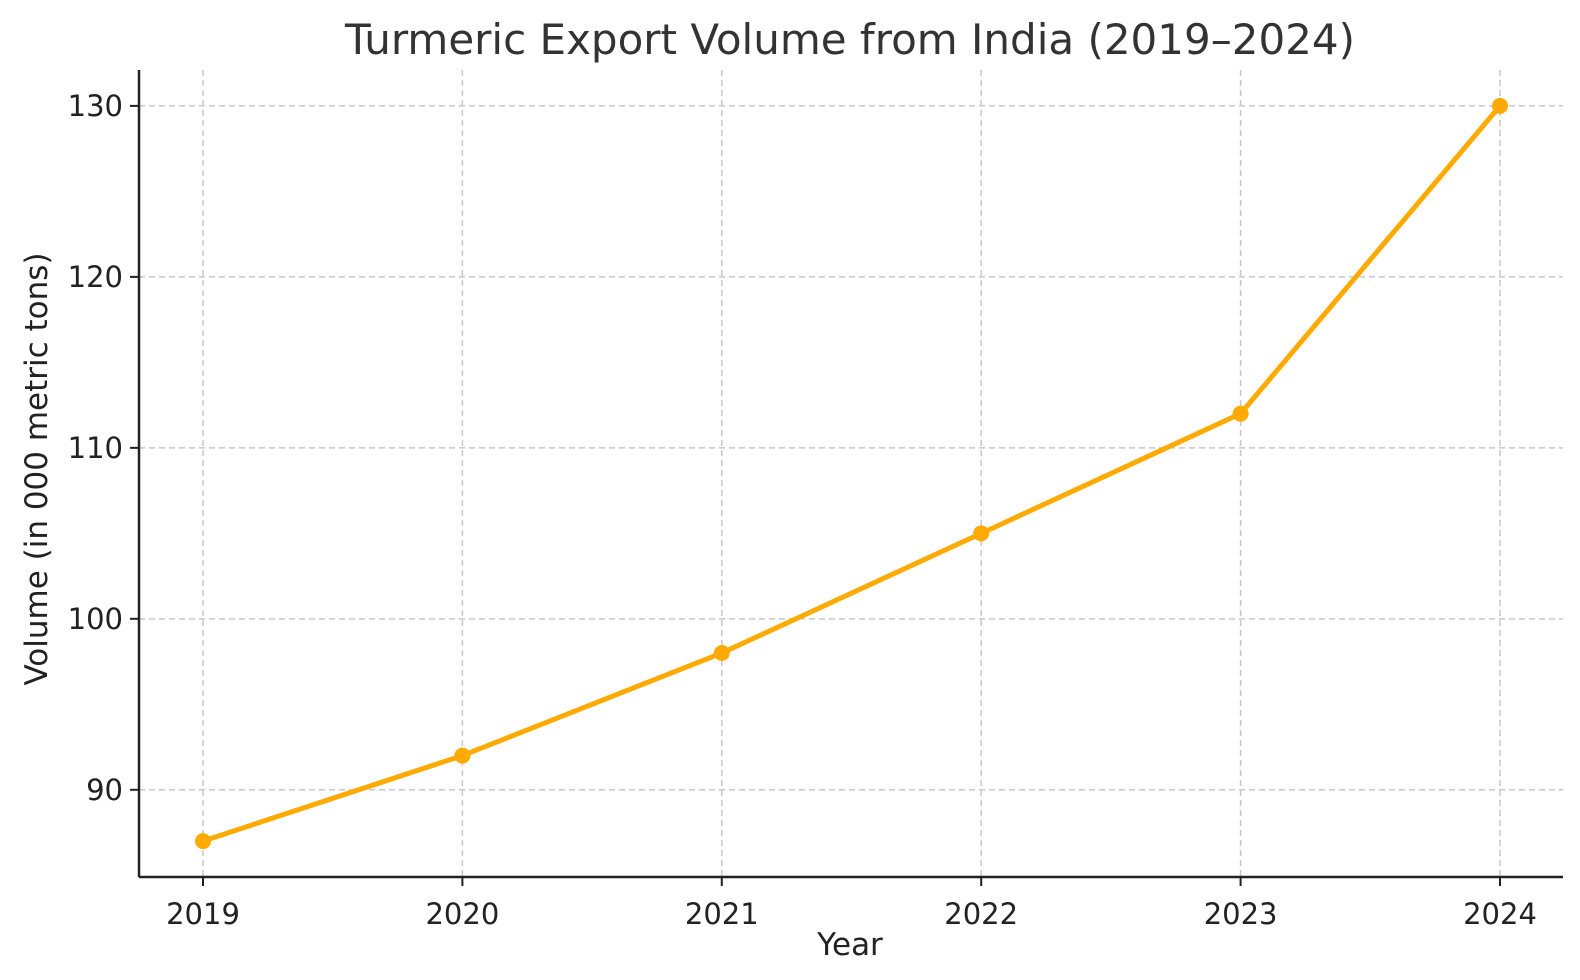 The image size is (1580, 980). What do you see at coordinates (95, 619) in the screenshot?
I see `y-tick-label: 100` at bounding box center [95, 619].